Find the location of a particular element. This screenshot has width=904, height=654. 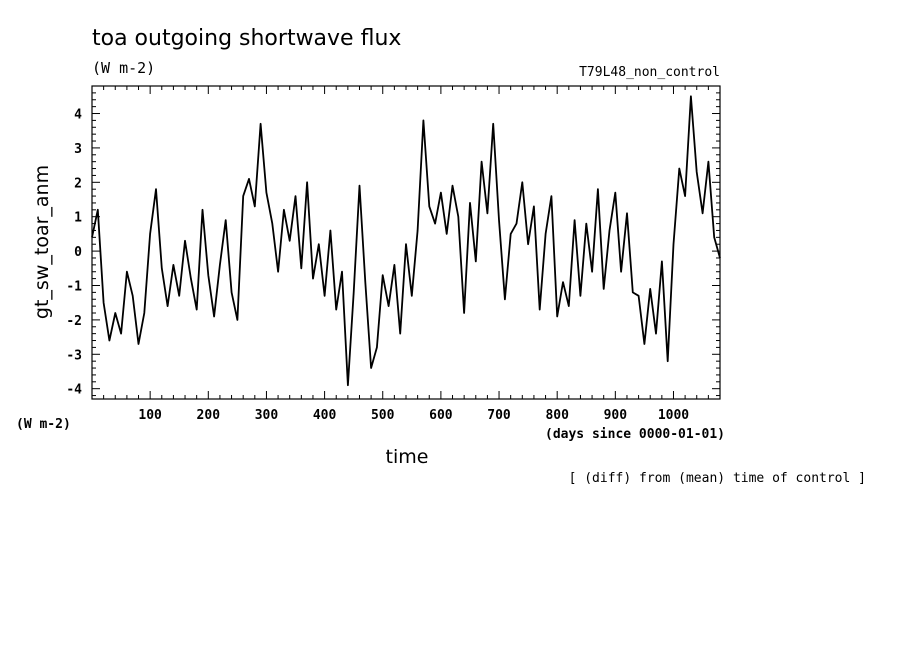

y-tick-label: -1 is located at coordinates (74, 286).